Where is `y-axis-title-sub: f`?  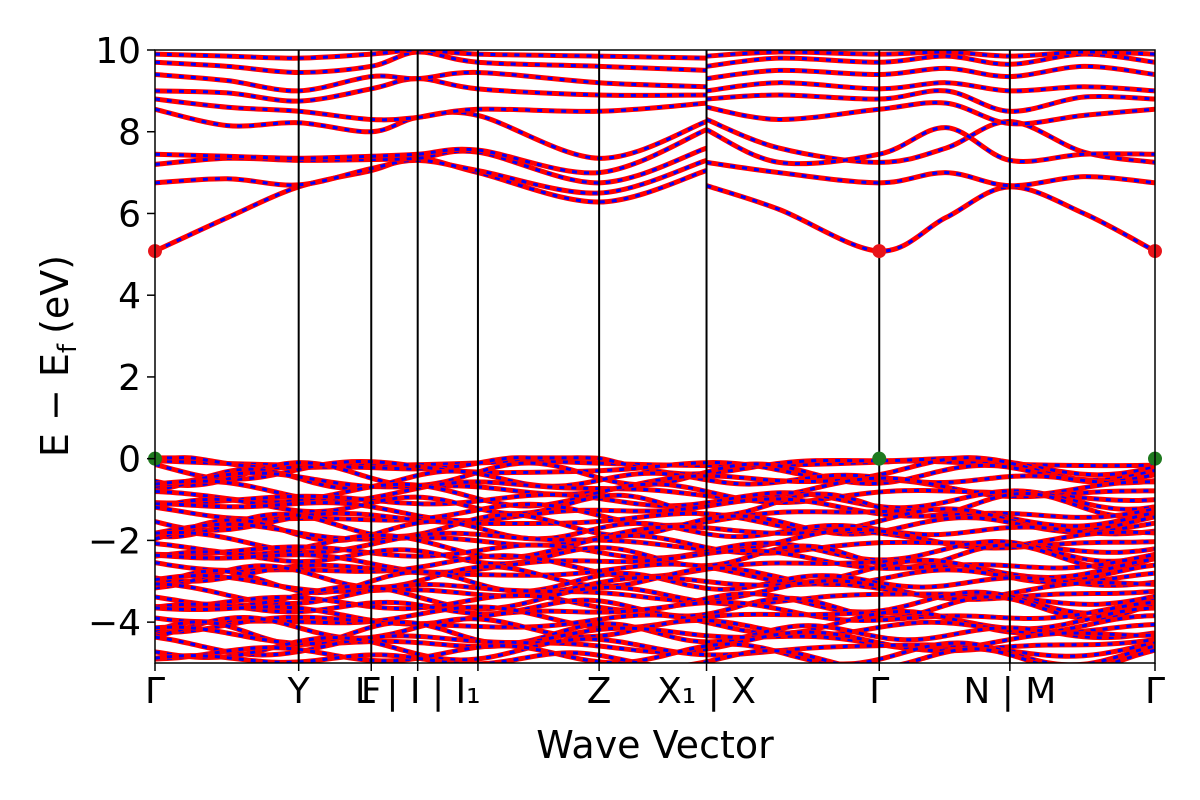 y-axis-title-sub: f is located at coordinates (68, 348).